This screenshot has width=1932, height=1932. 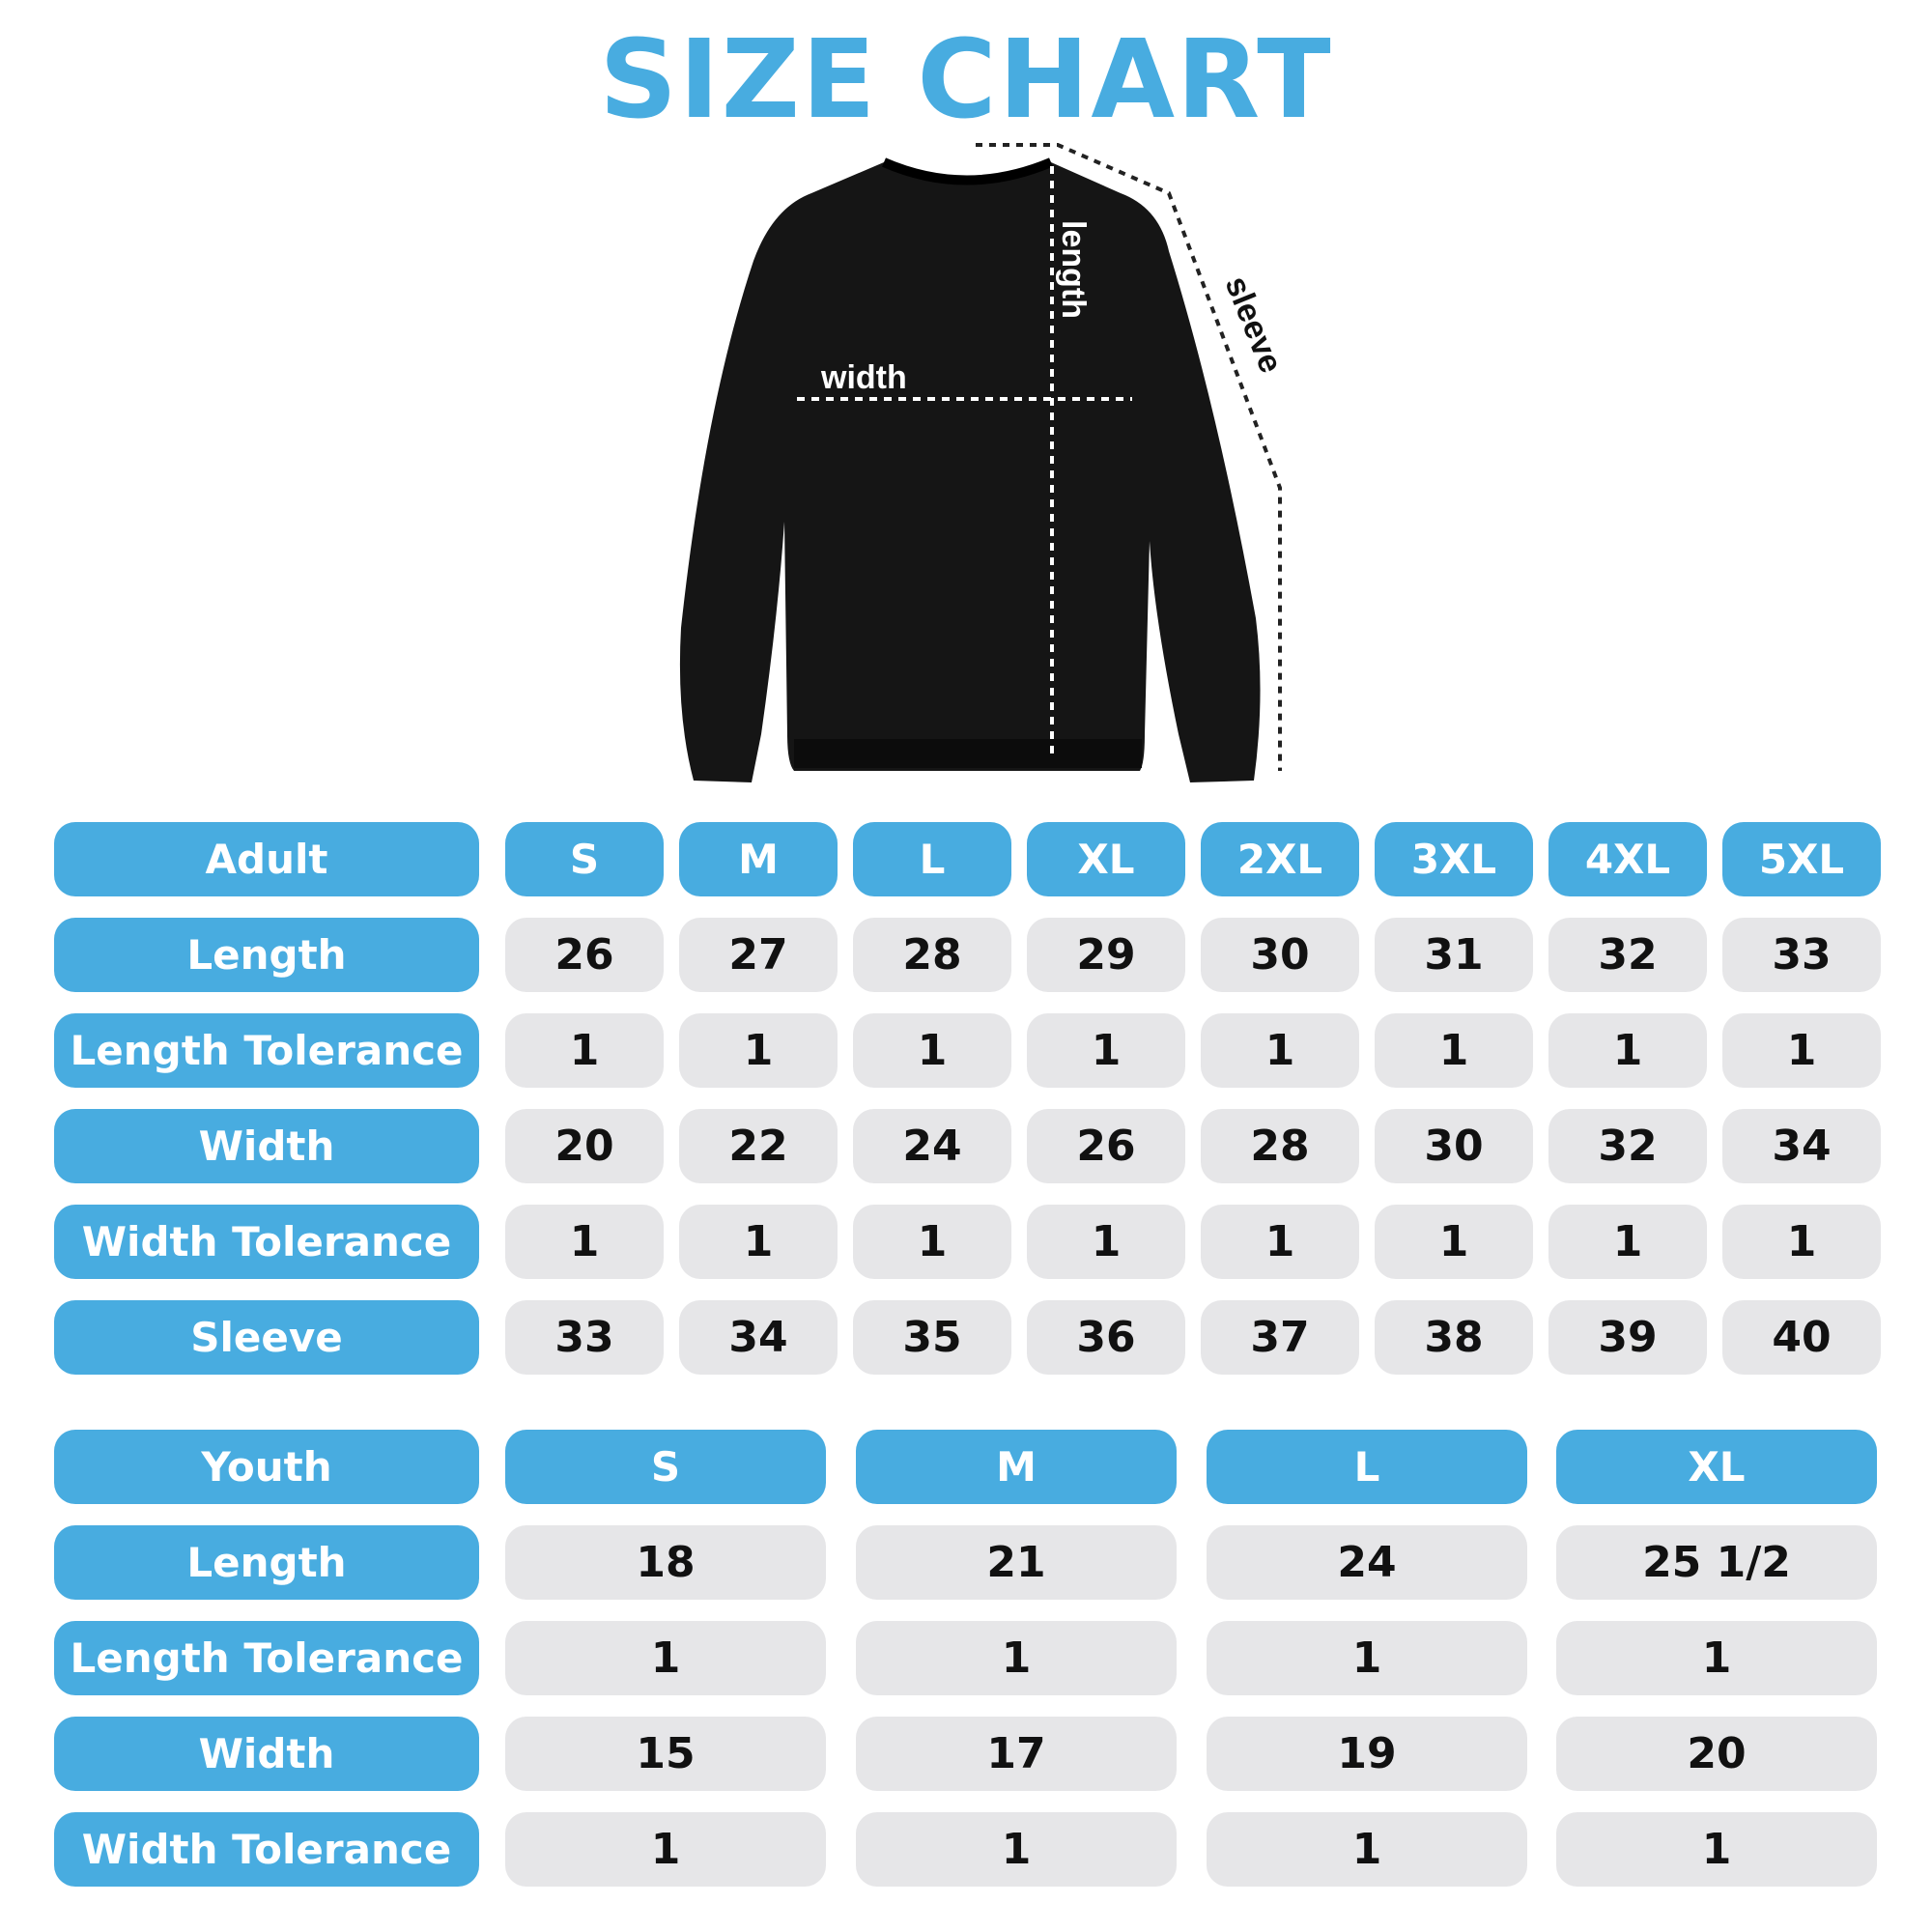 What do you see at coordinates (932, 859) in the screenshot?
I see `adult-size-L: L` at bounding box center [932, 859].